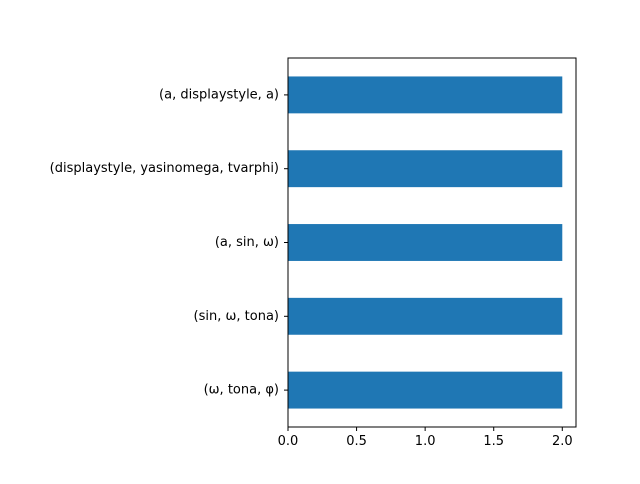 The image size is (640, 484). Describe the element at coordinates (493, 441) in the screenshot. I see `x-tick-label: 1.5` at that location.